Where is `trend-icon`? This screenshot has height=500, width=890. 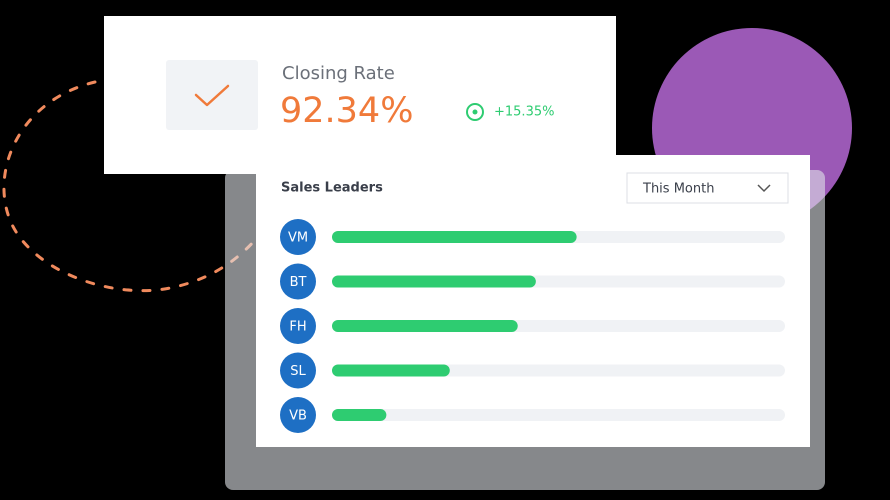 trend-icon is located at coordinates (475, 112).